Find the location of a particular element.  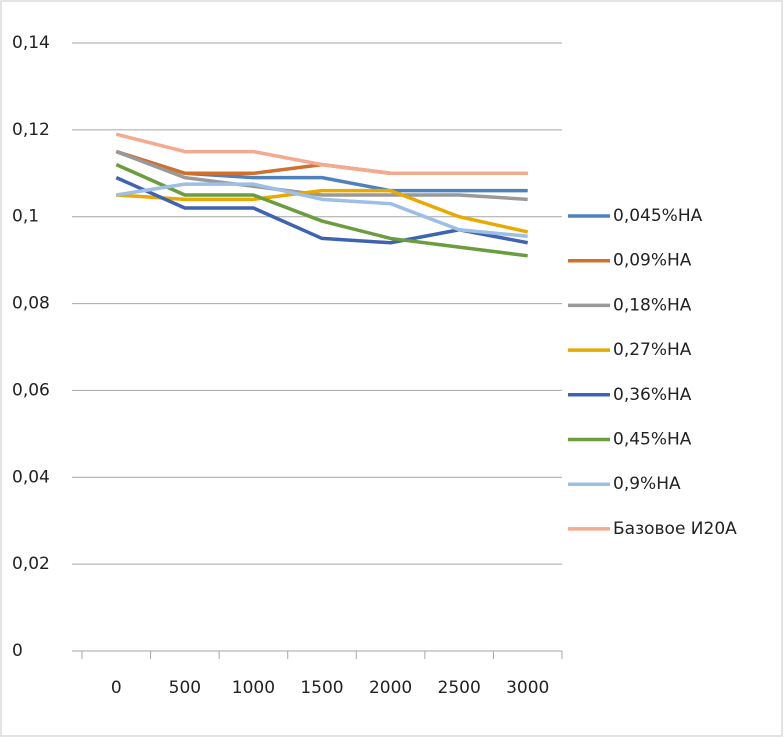

legend-label: 0,27%HA is located at coordinates (652, 350).